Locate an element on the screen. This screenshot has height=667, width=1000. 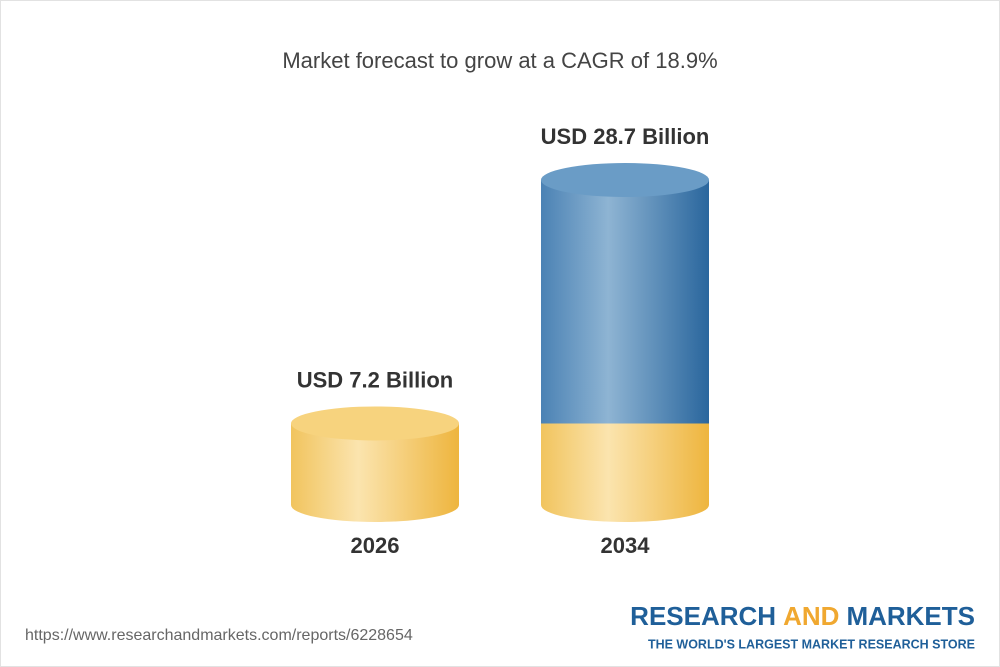
logo-part: AND is located at coordinates (811, 616).